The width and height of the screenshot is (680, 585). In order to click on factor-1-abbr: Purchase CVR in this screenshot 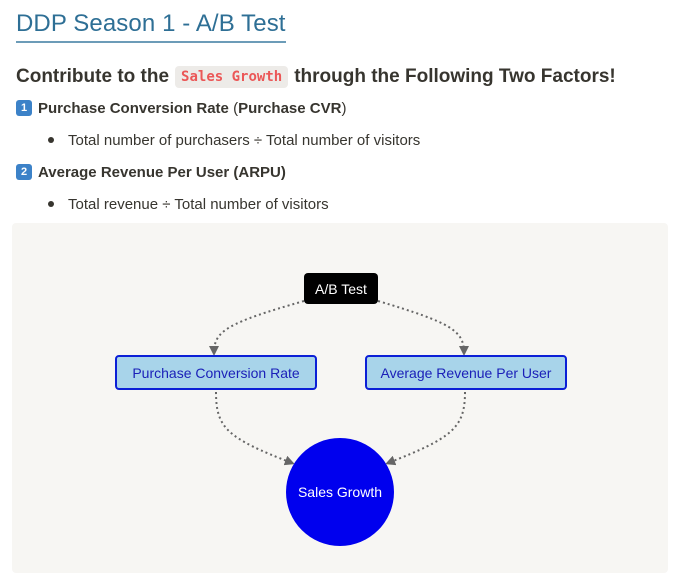, I will do `click(290, 108)`.